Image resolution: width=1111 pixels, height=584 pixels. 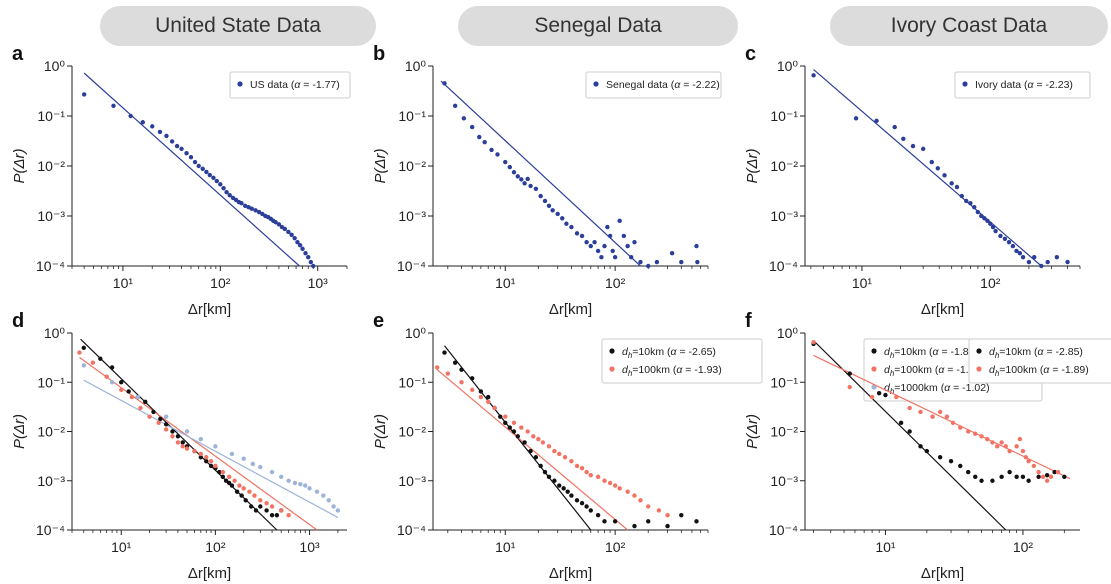 I want to click on legend-label: US data (α = -1.77), so click(x=295, y=85).